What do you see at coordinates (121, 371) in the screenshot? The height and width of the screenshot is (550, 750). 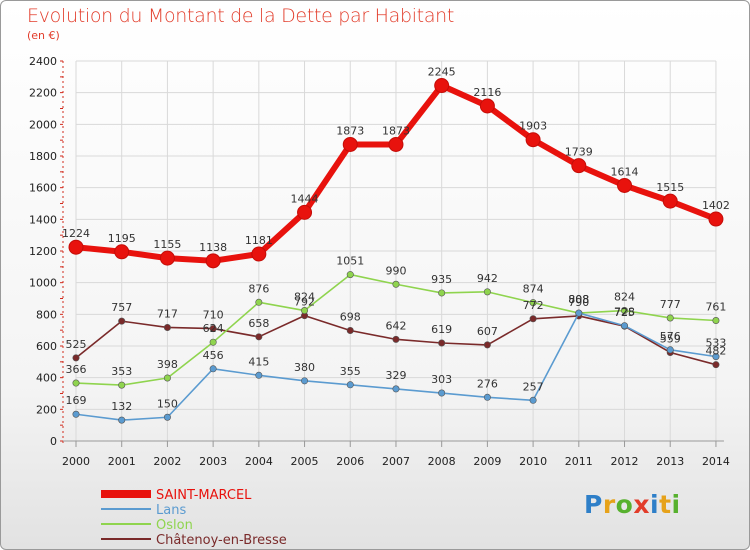 I see `data-label: 353` at bounding box center [121, 371].